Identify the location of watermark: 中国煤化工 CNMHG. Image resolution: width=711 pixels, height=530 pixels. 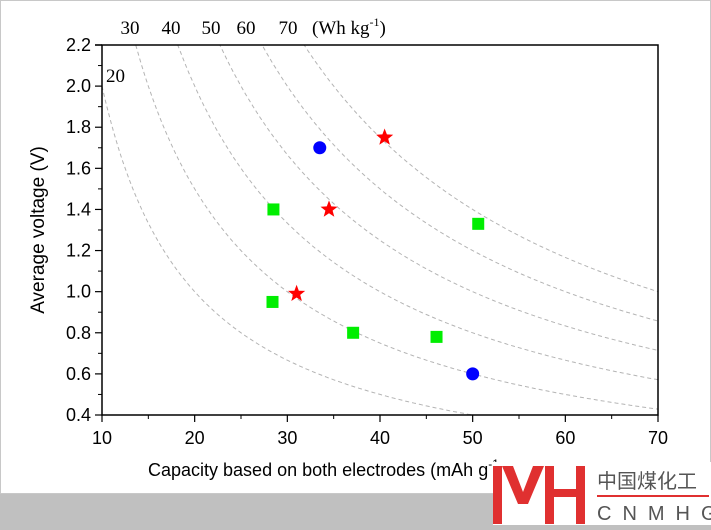
(602, 493).